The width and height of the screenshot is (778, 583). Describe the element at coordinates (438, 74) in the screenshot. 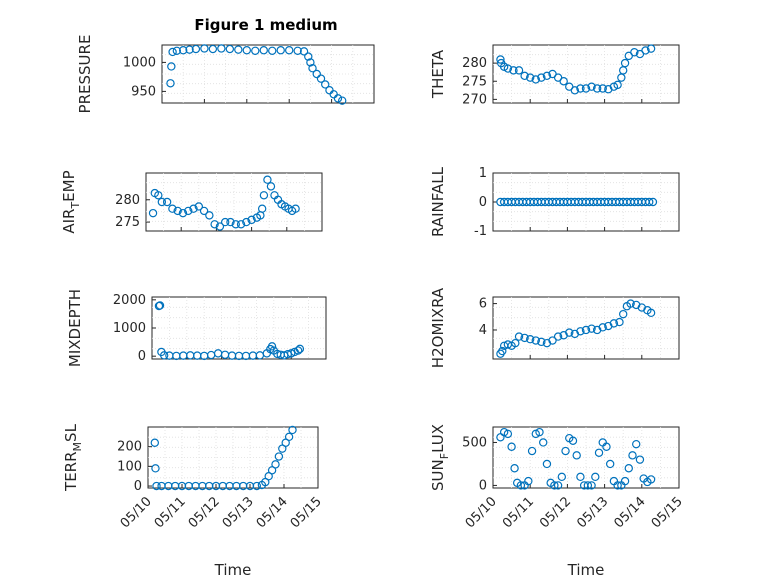

I see `y-axis-label: THETA` at that location.